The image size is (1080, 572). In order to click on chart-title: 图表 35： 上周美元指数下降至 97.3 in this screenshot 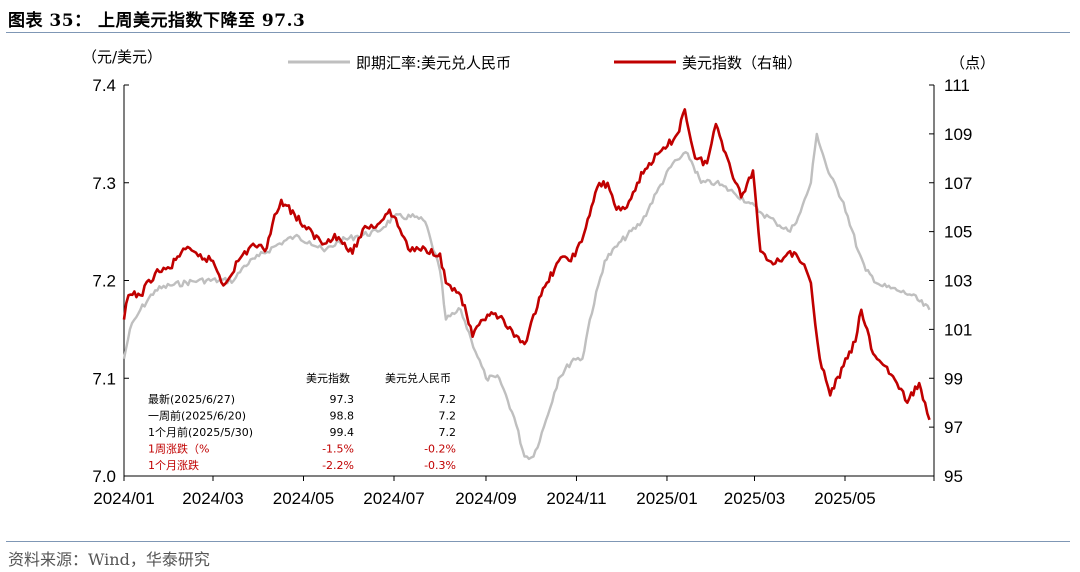, I will do `click(157, 21)`.